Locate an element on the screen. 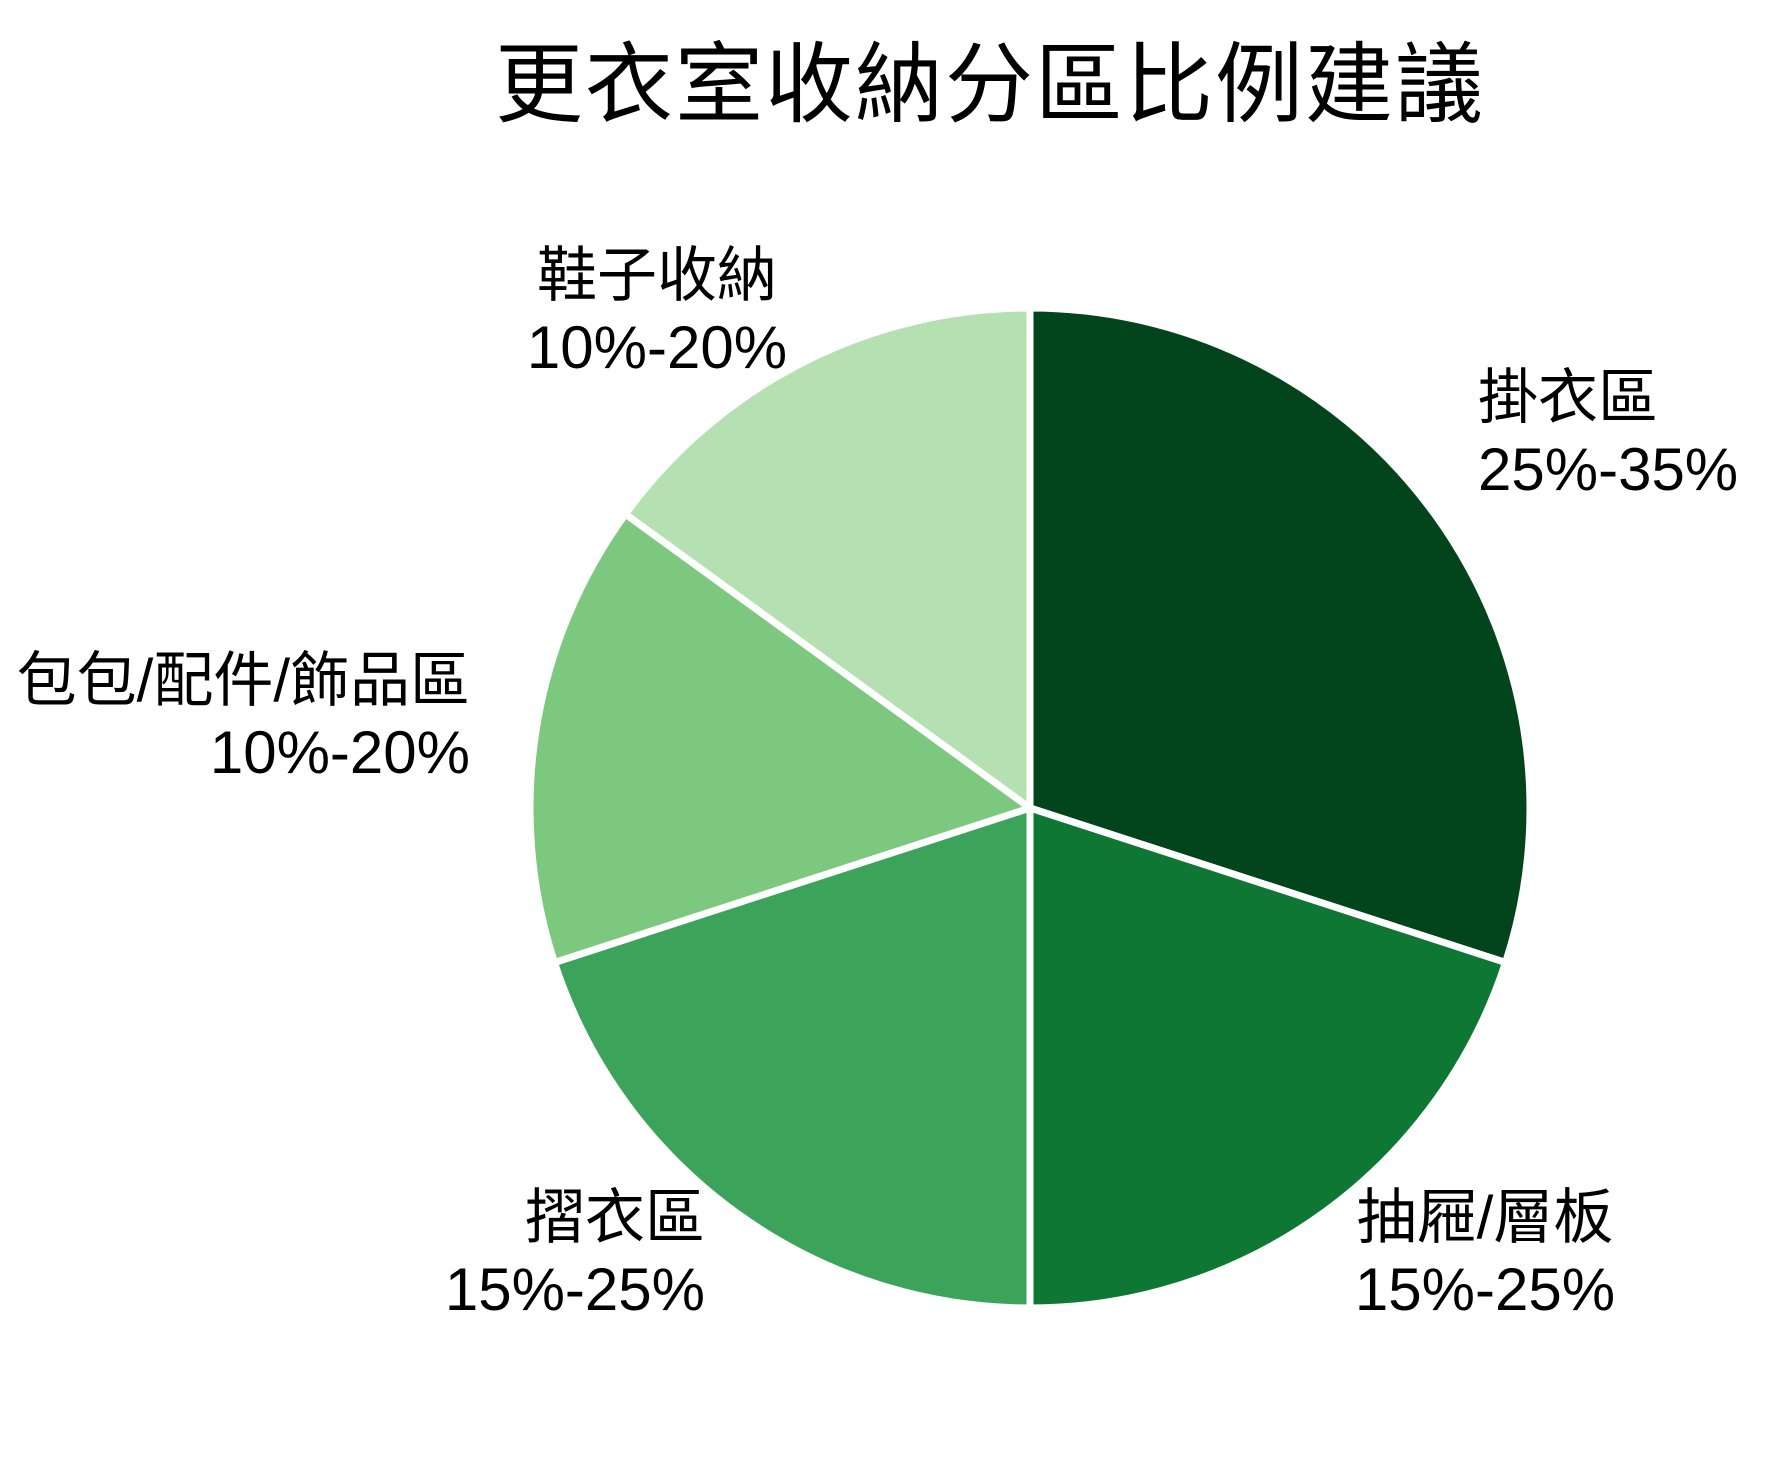 This screenshot has width=1765, height=1468. slice-name: 摺衣區 is located at coordinates (615, 1217).